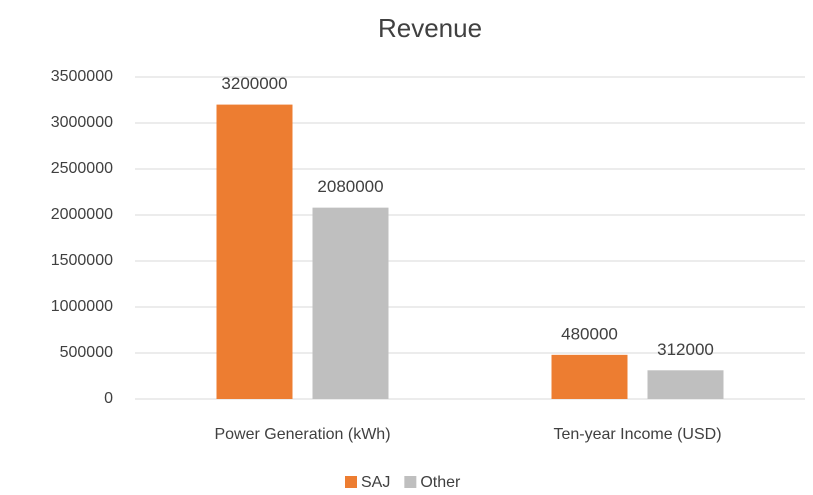  I want to click on y-tick-label: 0, so click(108, 398).